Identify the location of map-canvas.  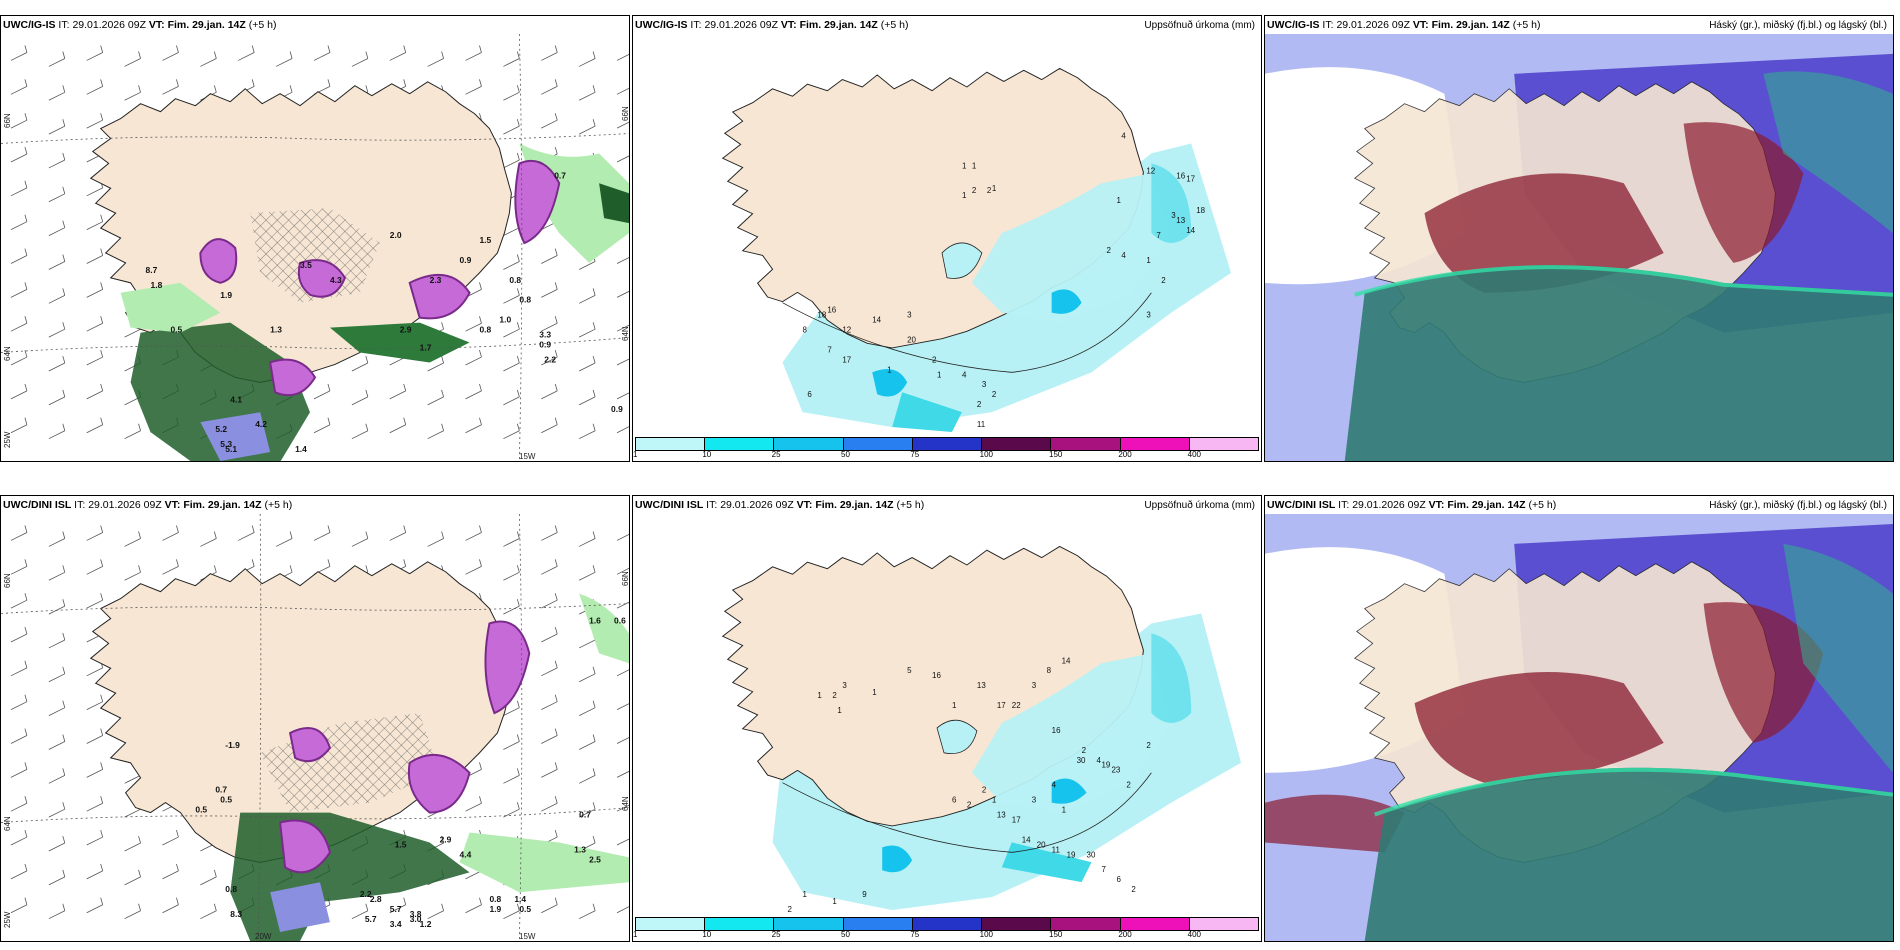
(1579, 727).